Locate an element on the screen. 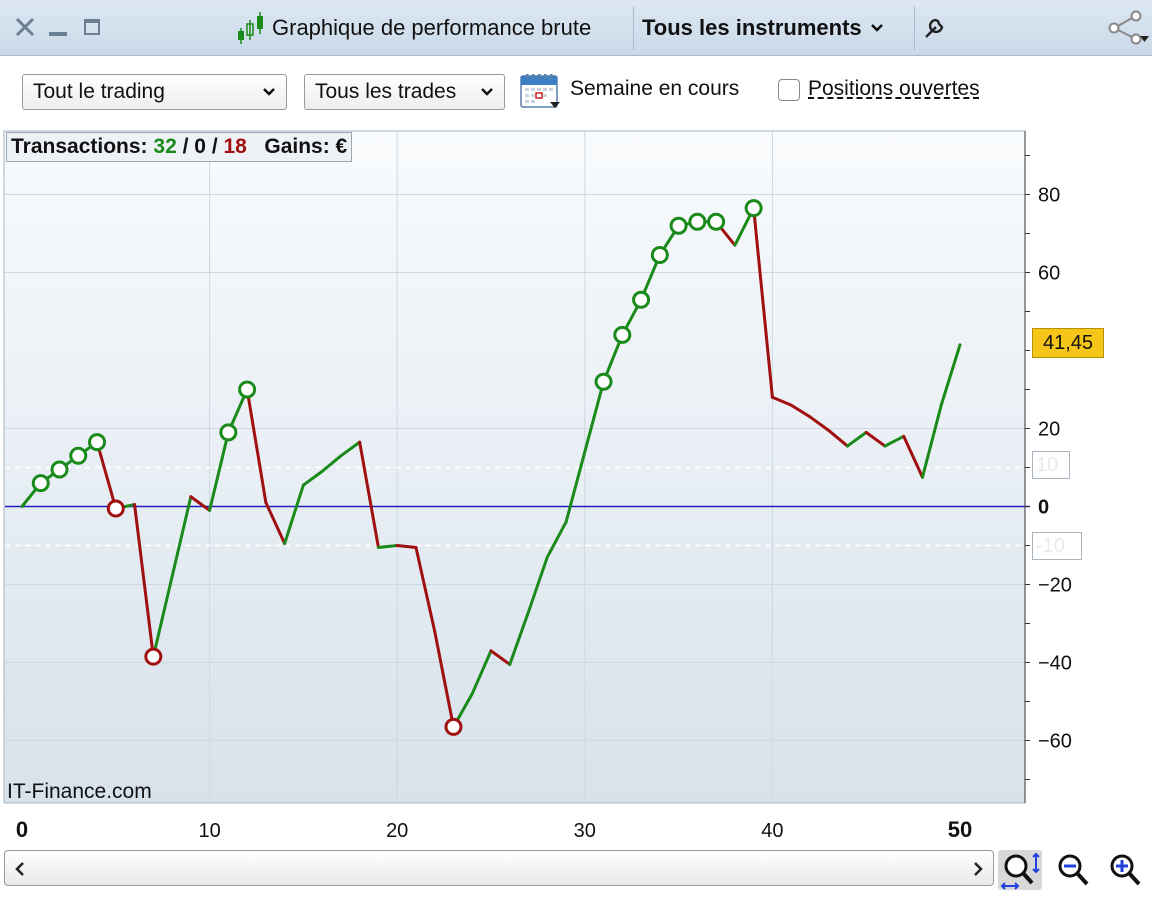 This screenshot has height=898, width=1152. neutral-count: 0 is located at coordinates (200, 146).